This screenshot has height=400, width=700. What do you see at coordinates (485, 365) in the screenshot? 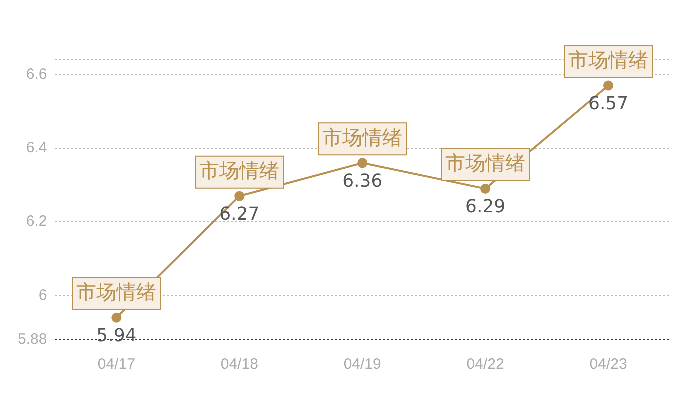
I see `x-tick-label: 04/22` at bounding box center [485, 365].